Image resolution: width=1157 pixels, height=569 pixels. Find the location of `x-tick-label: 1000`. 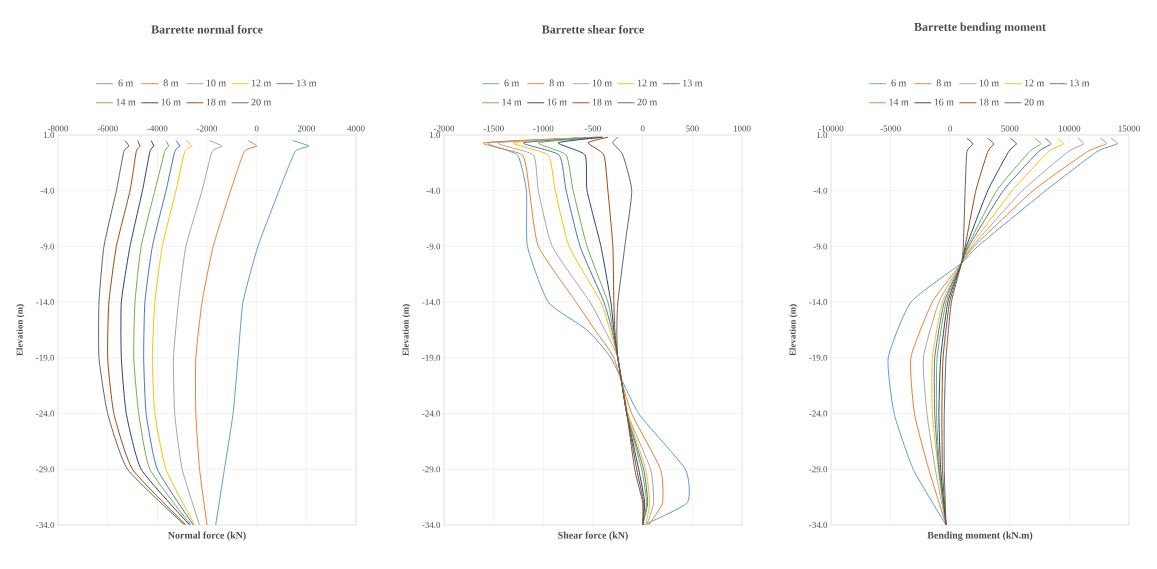

x-tick-label: 1000 is located at coordinates (742, 128).